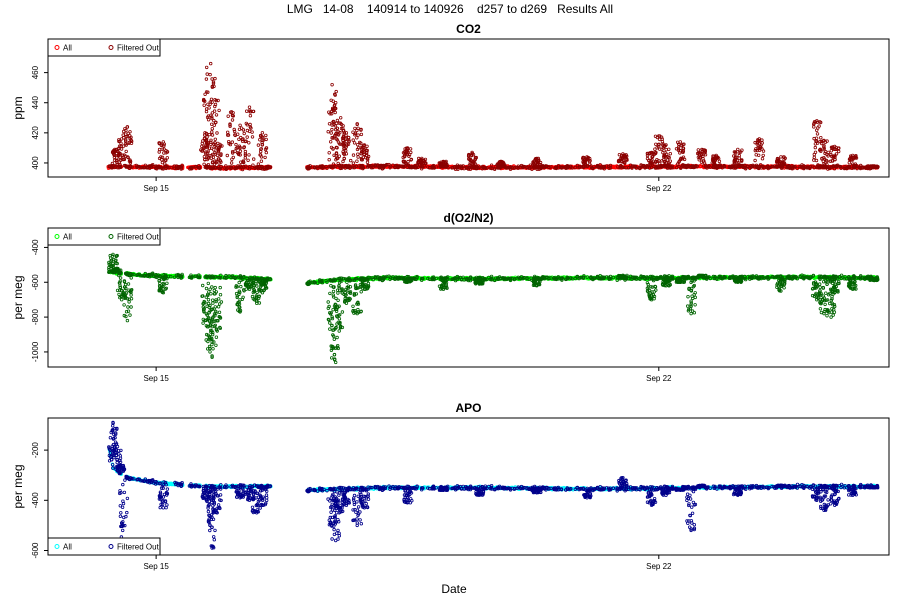 The image size is (900, 600). Describe the element at coordinates (35, 72) in the screenshot. I see `y-tick-label: 460` at that location.